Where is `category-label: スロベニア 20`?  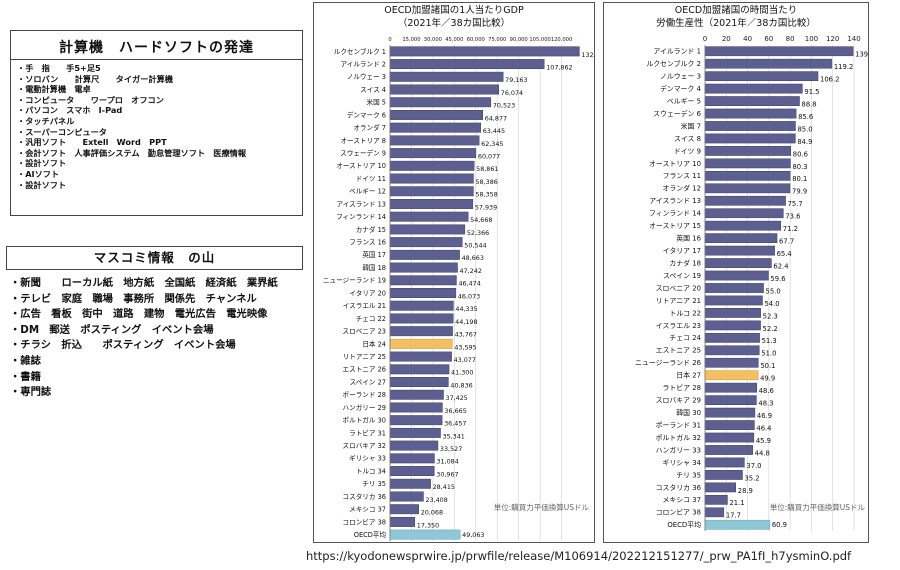
category-label: スロベニア 20 is located at coordinates (678, 288).